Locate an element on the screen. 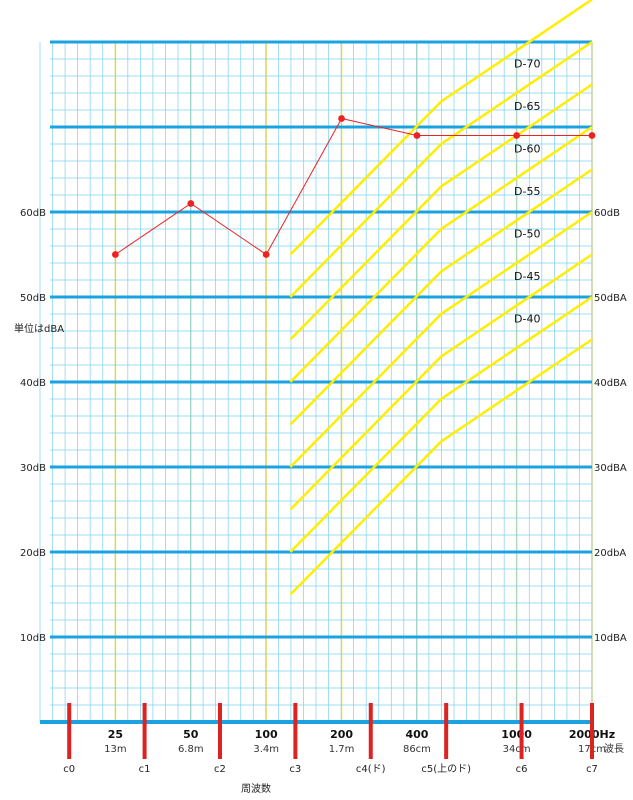 This screenshot has width=633, height=800. y-tick-label-left: 40dB is located at coordinates (33, 383).